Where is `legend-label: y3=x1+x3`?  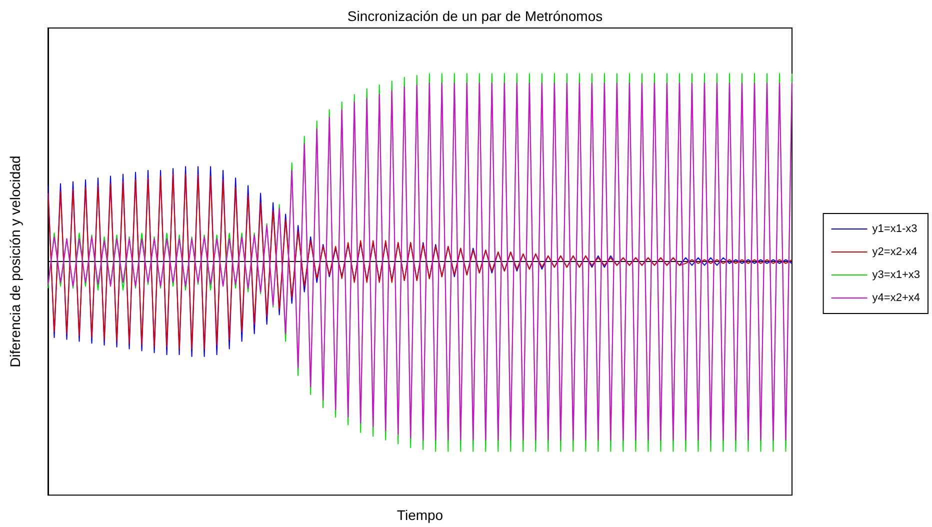 legend-label: y3=x1+x3 is located at coordinates (896, 275).